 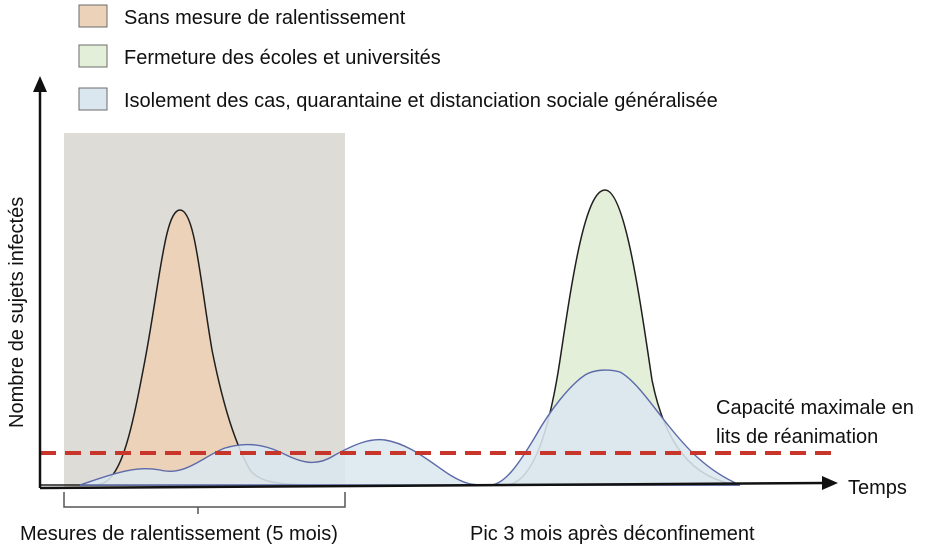 What do you see at coordinates (93, 16) in the screenshot?
I see `legend-swatch-orange` at bounding box center [93, 16].